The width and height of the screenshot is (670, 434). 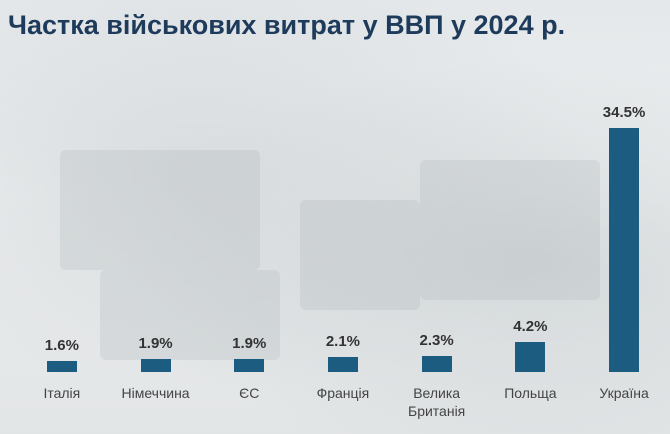 I want to click on x-tick-label: Німеччина, so click(x=155, y=393).